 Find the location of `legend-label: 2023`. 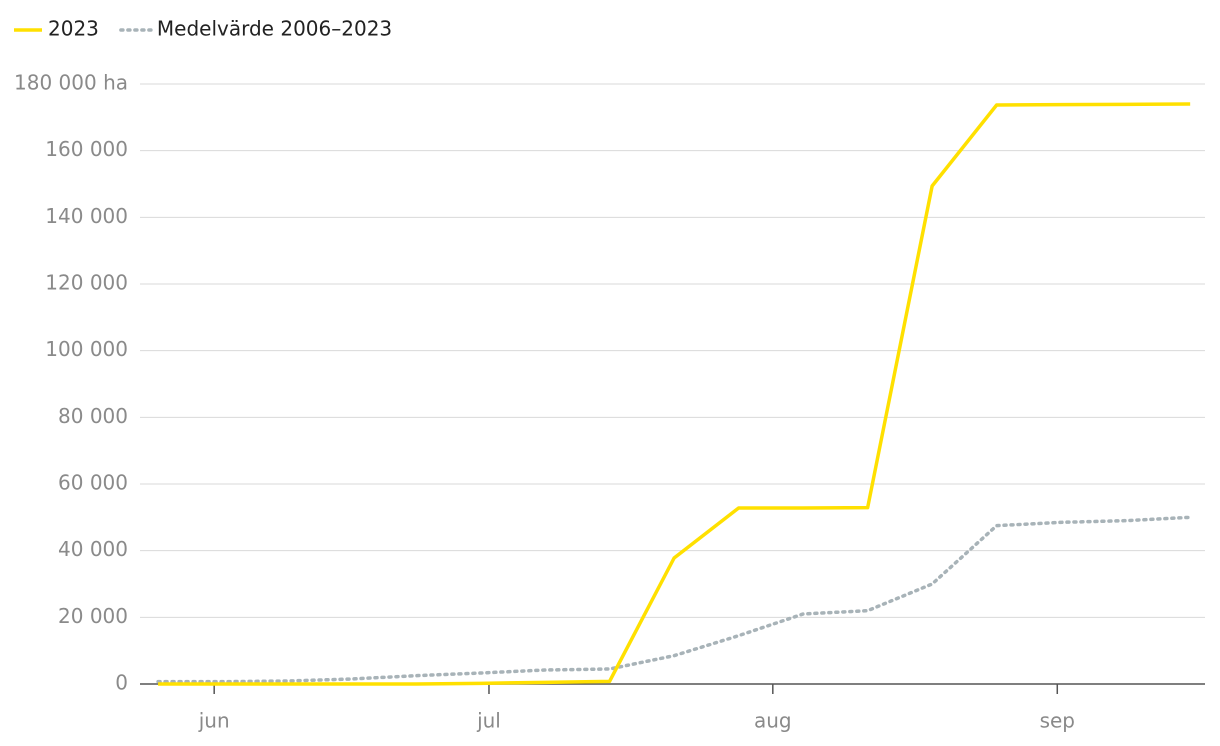

legend-label: 2023 is located at coordinates (73, 29).